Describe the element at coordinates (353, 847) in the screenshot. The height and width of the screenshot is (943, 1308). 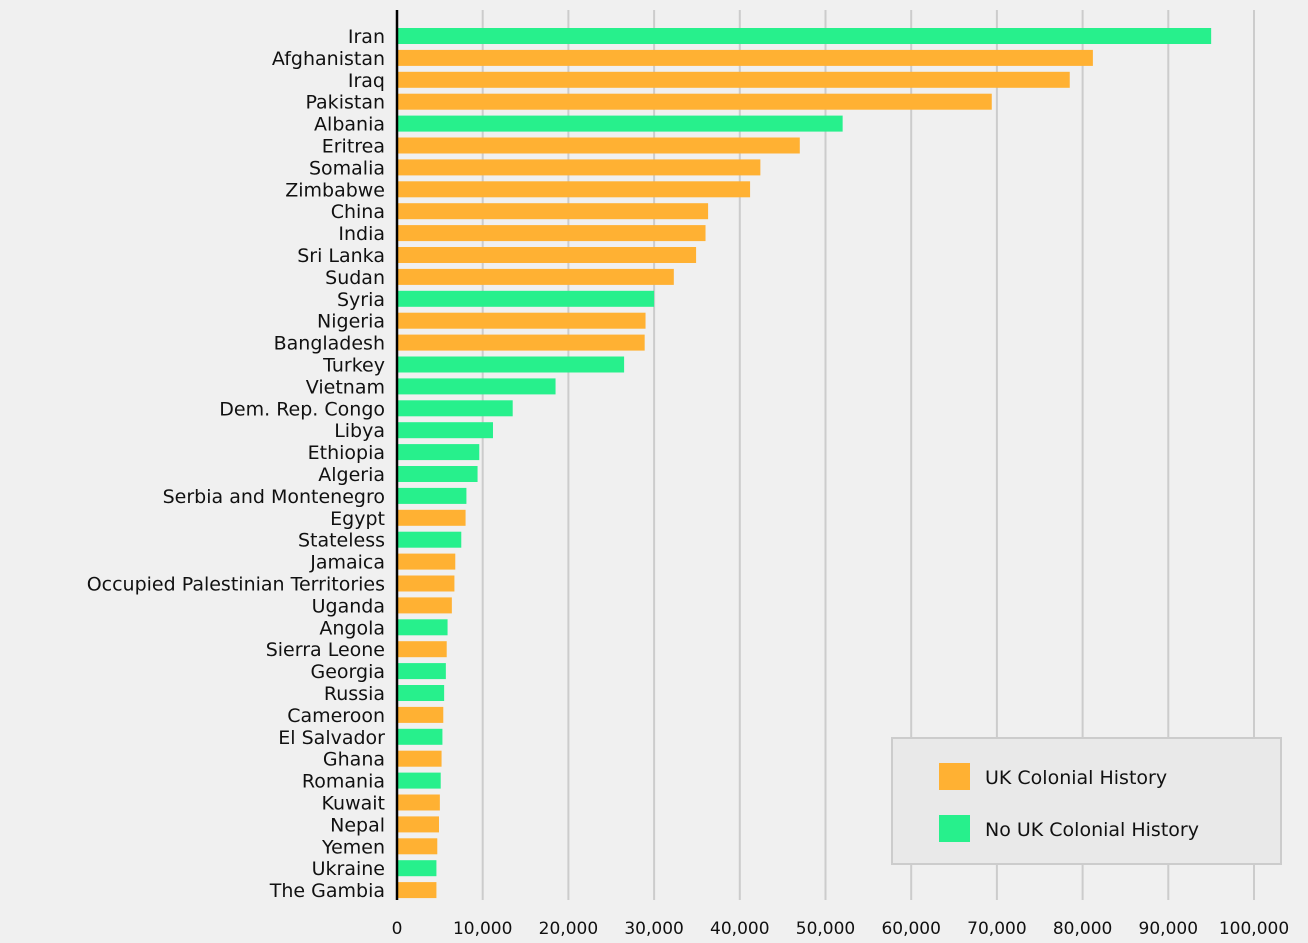
I see `category-label-37: Yemen` at that location.